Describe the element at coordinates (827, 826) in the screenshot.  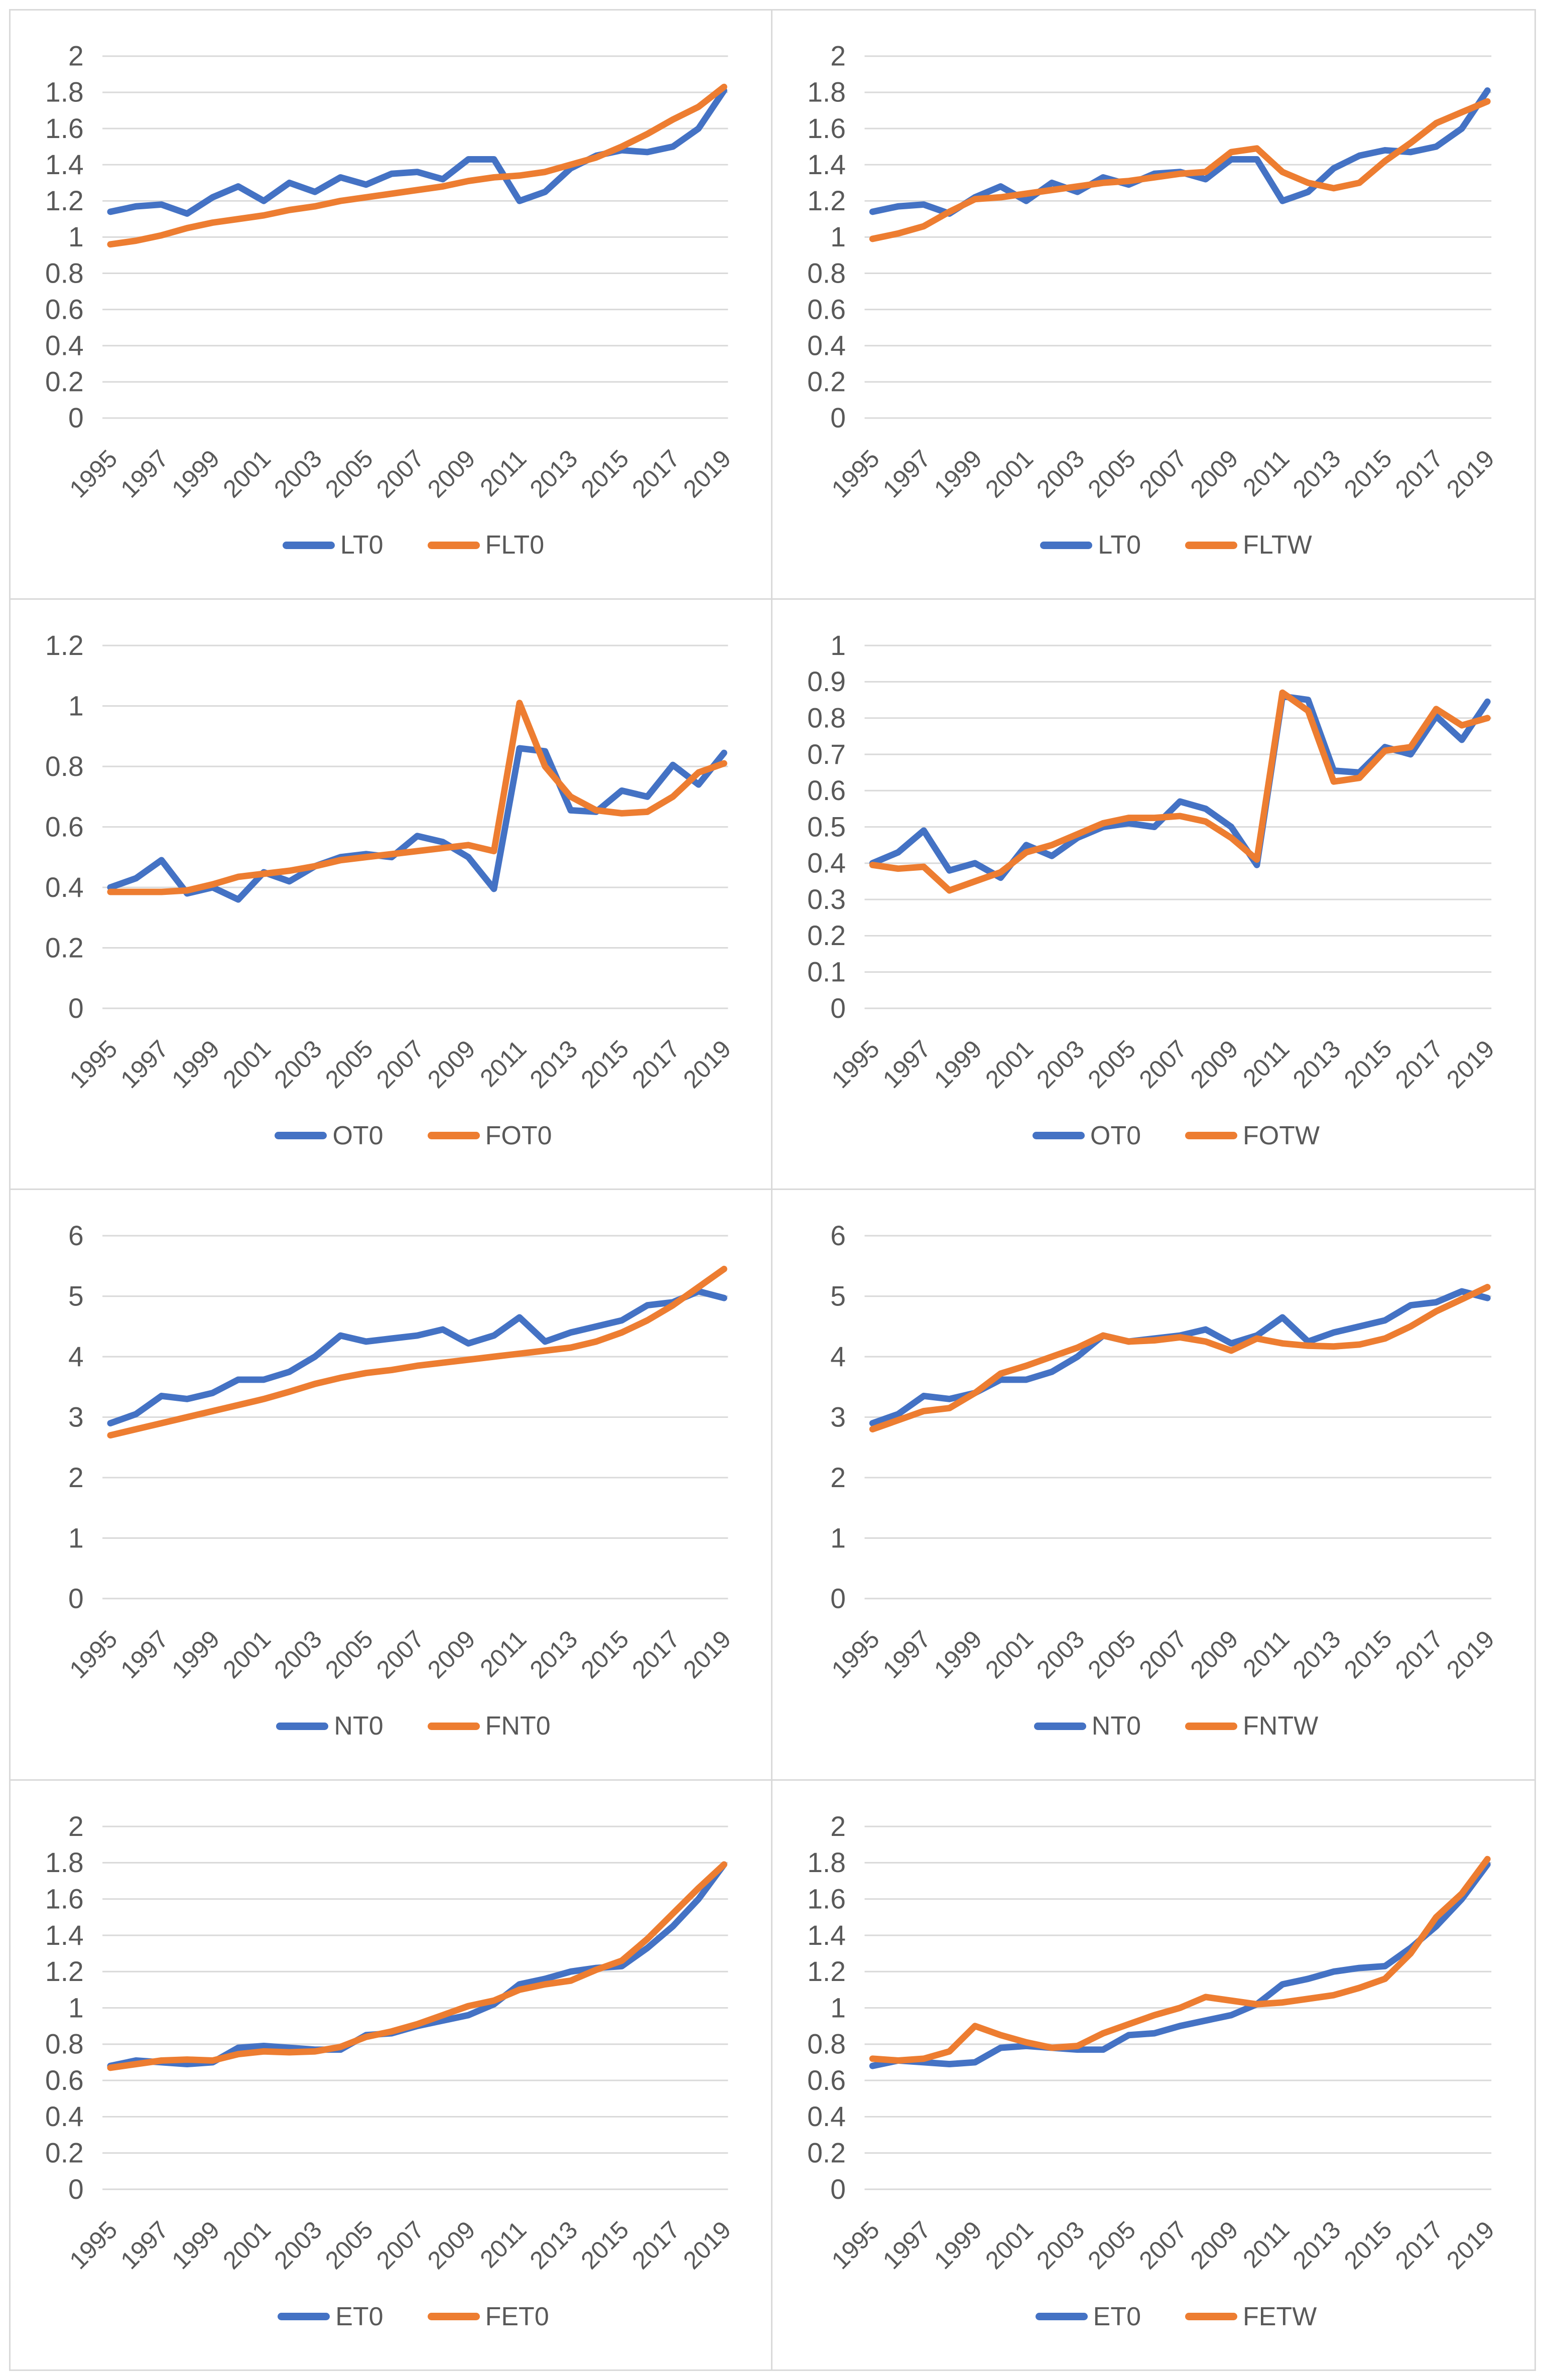
I see `svg-text: 0.5` at that location.